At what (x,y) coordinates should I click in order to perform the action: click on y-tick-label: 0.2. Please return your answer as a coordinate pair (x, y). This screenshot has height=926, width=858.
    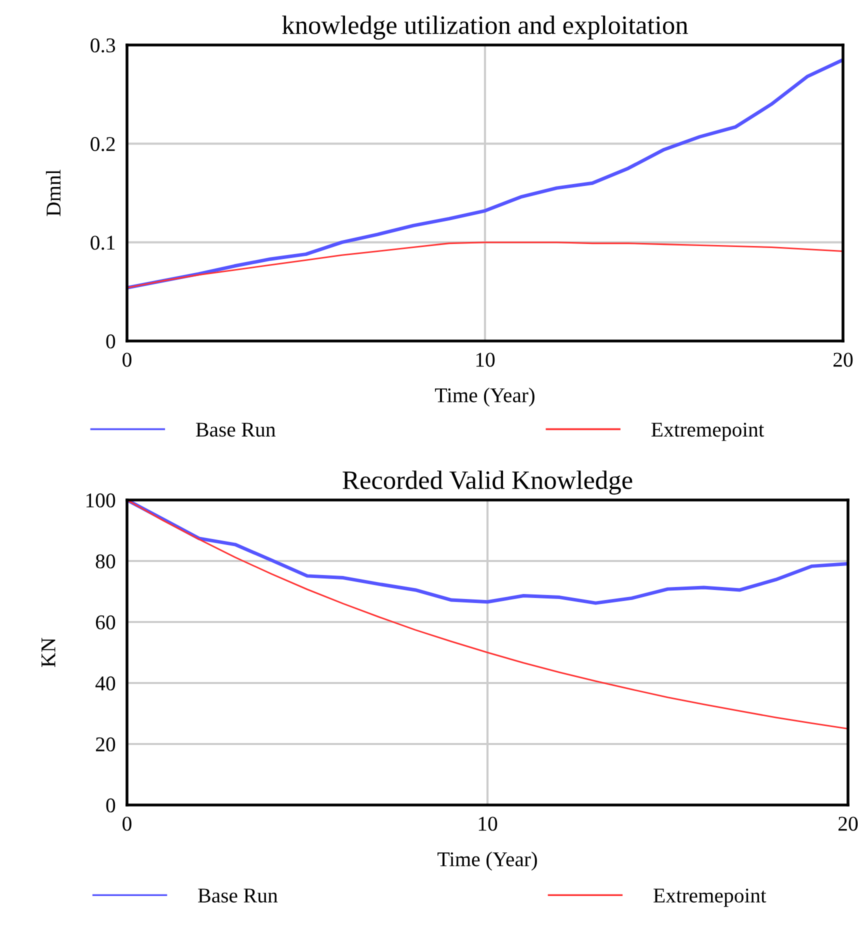
    Looking at the image, I should click on (102, 144).